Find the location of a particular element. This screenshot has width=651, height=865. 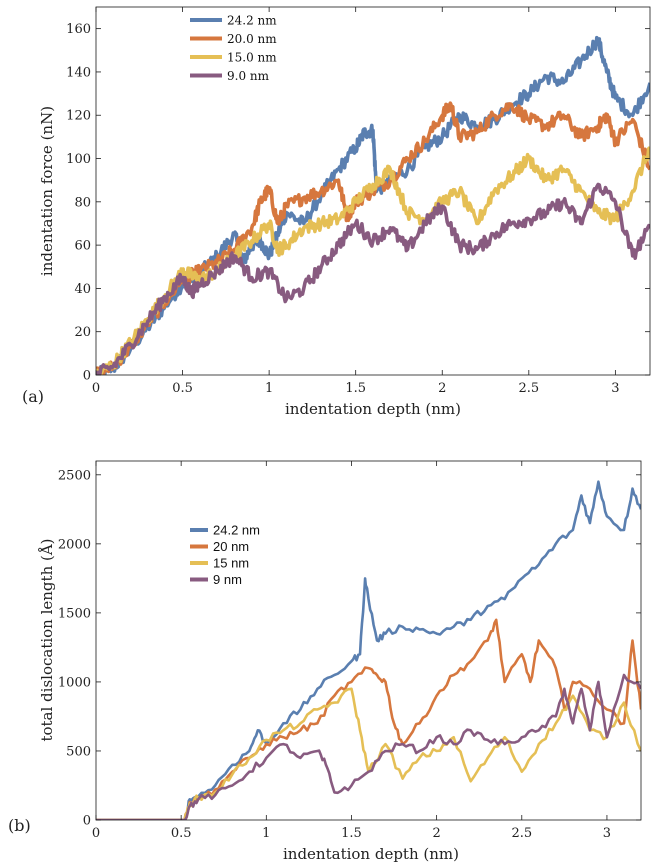

panel-a-legend: 24.2 nm 20.0 nm 15.0 nm 9.0 nm is located at coordinates (233, 48).